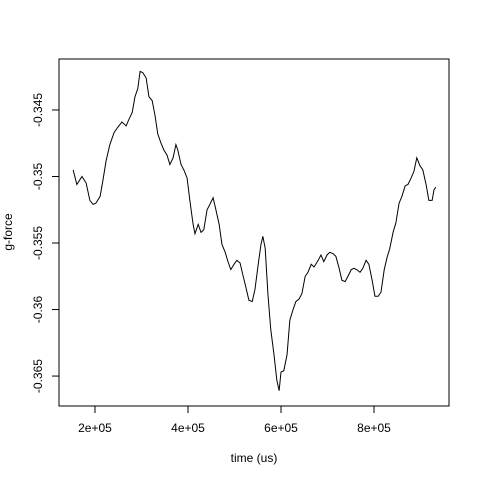 Image resolution: width=480 pixels, height=480 pixels. What do you see at coordinates (281, 428) in the screenshot?
I see `x-tick-label: 6e+05` at bounding box center [281, 428].